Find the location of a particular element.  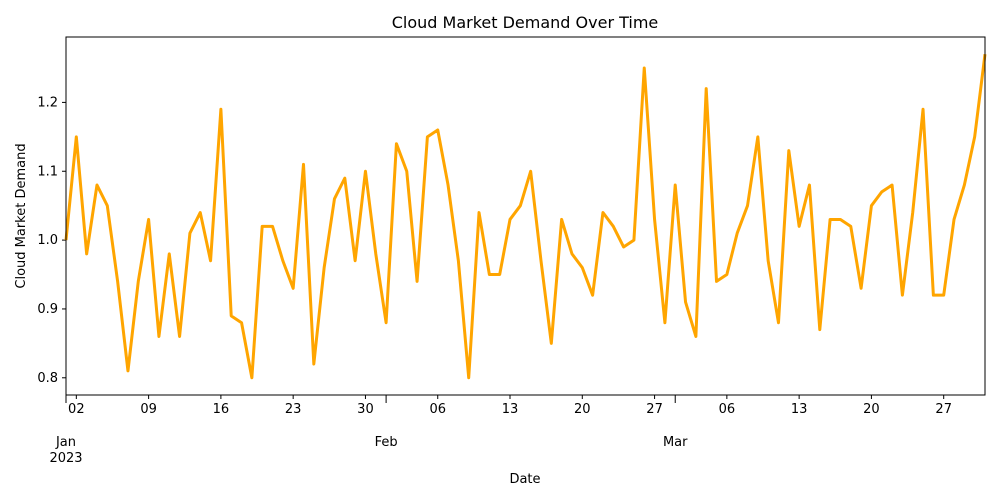

y-tick-label: 1.0 is located at coordinates (47, 240).